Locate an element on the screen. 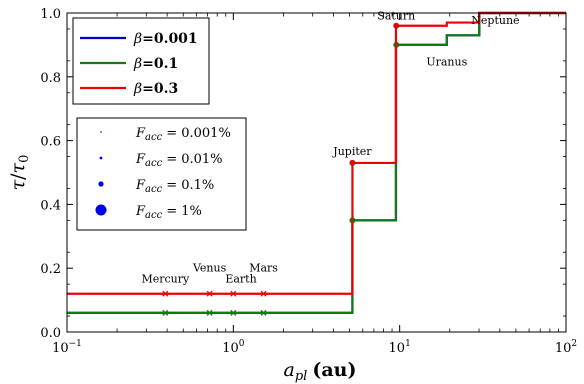 The height and width of the screenshot is (384, 584). legend-lines: β=0.001 β=0.1 β=0.3 is located at coordinates (141, 61).